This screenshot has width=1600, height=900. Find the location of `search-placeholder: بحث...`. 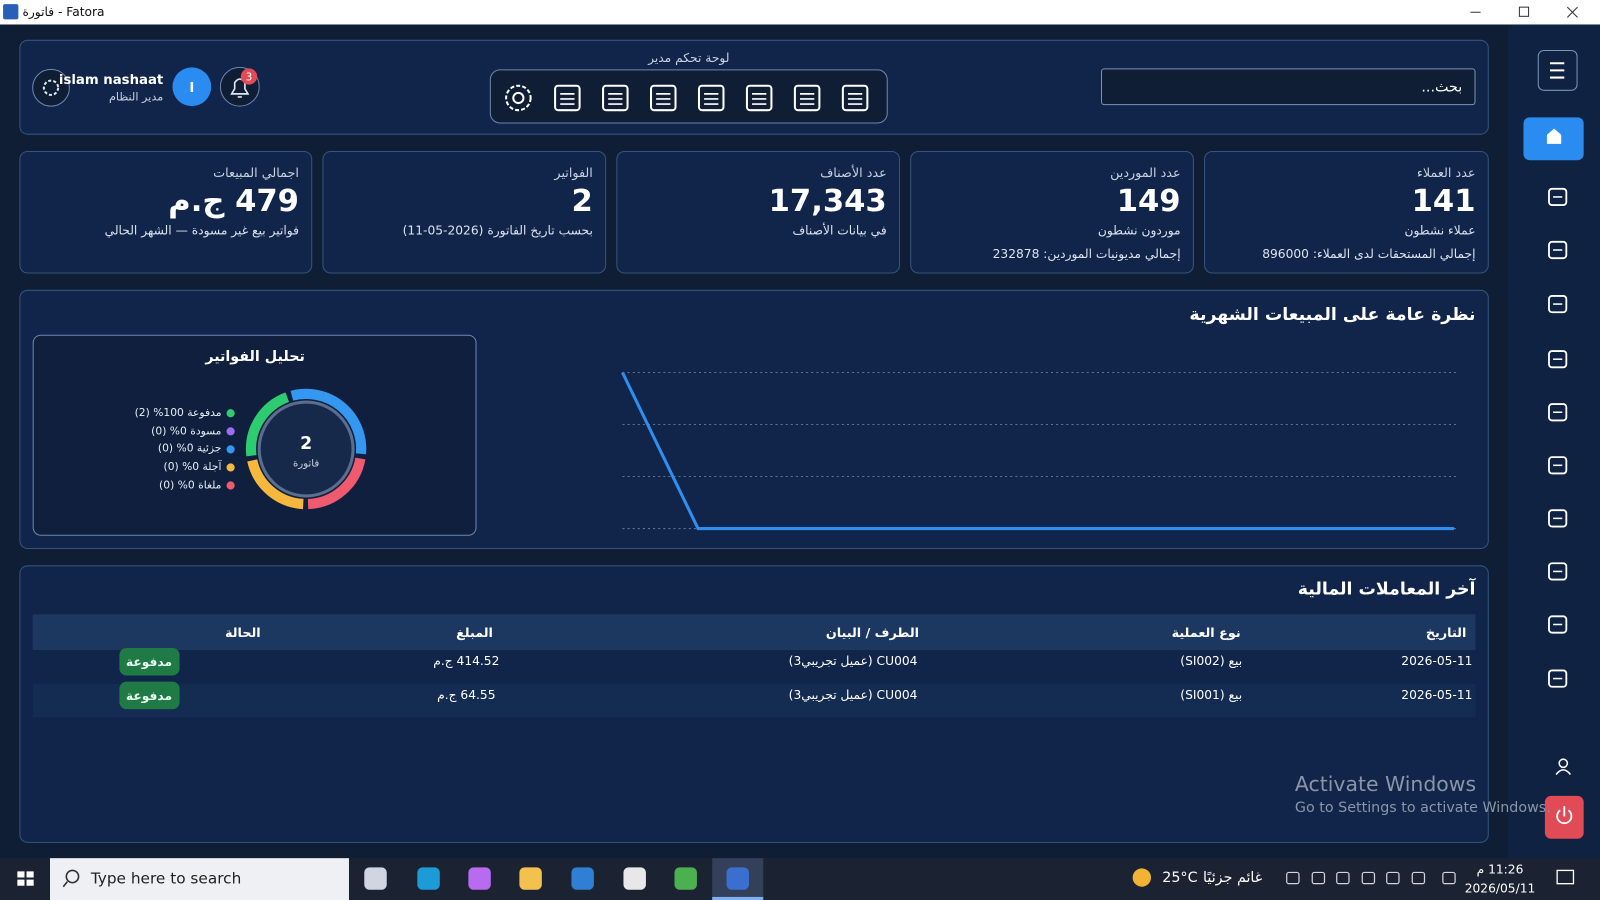

search-placeholder: بحث... is located at coordinates (1442, 87).